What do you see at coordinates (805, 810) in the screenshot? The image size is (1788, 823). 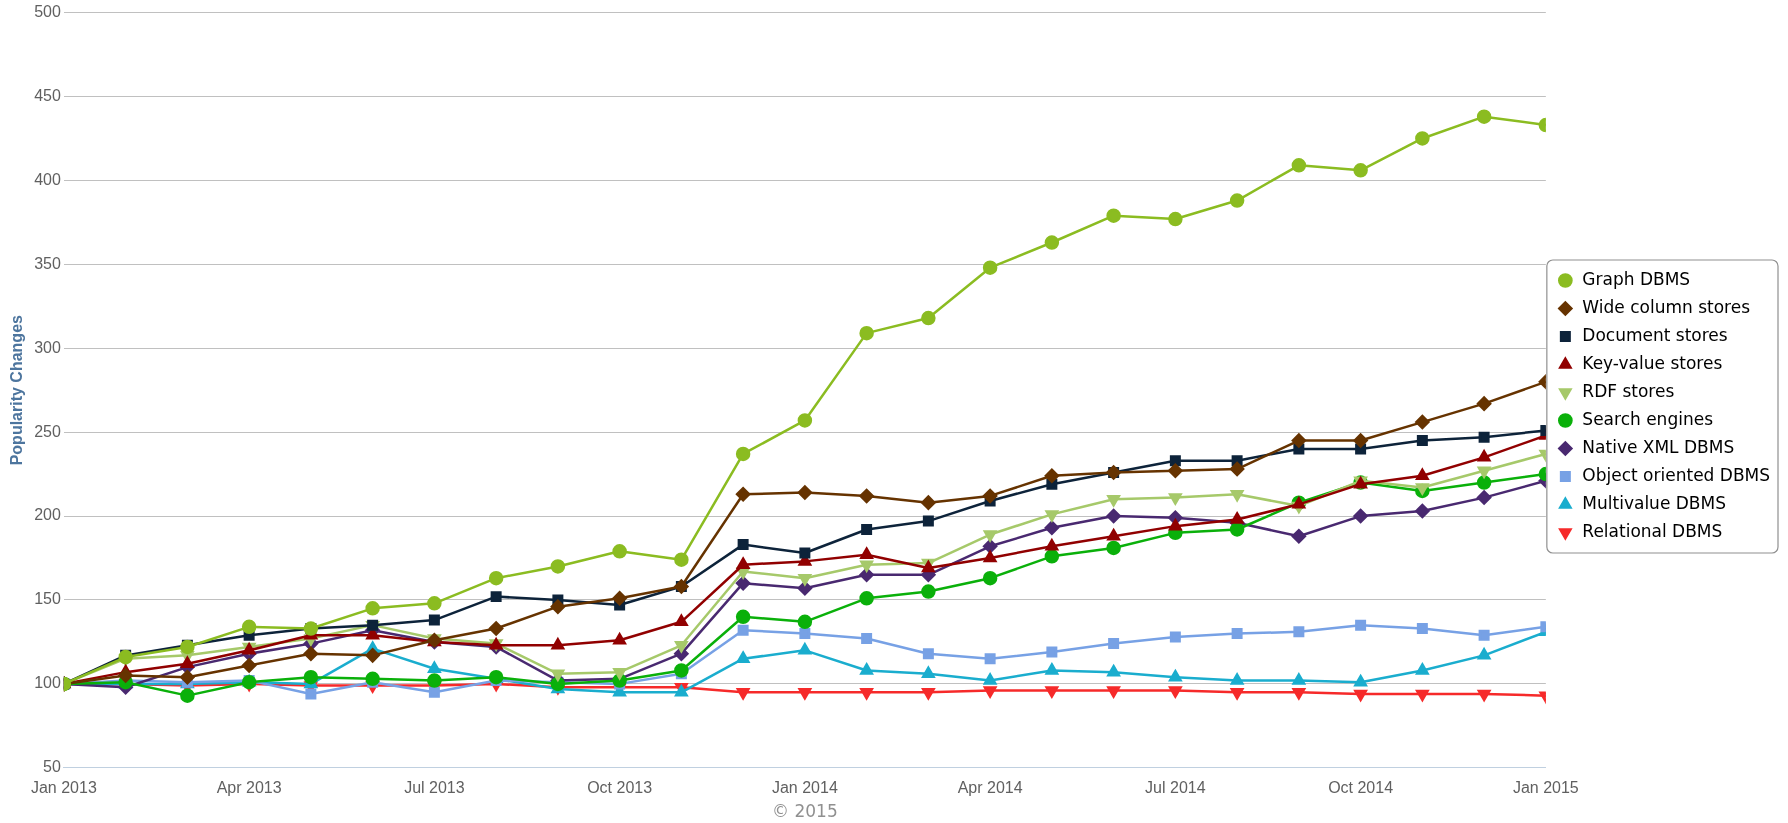 I see `text: © 2015` at bounding box center [805, 810].